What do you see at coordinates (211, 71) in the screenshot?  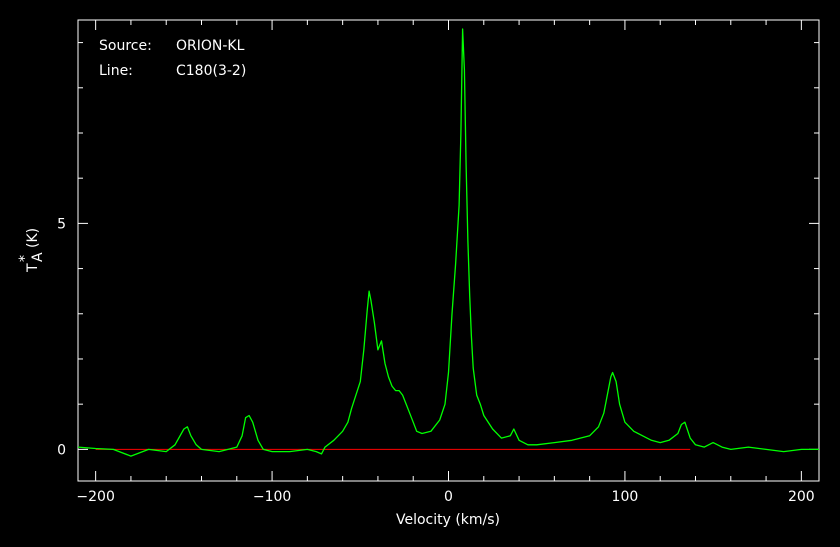 I see `line-value: C180(3-2)` at bounding box center [211, 71].